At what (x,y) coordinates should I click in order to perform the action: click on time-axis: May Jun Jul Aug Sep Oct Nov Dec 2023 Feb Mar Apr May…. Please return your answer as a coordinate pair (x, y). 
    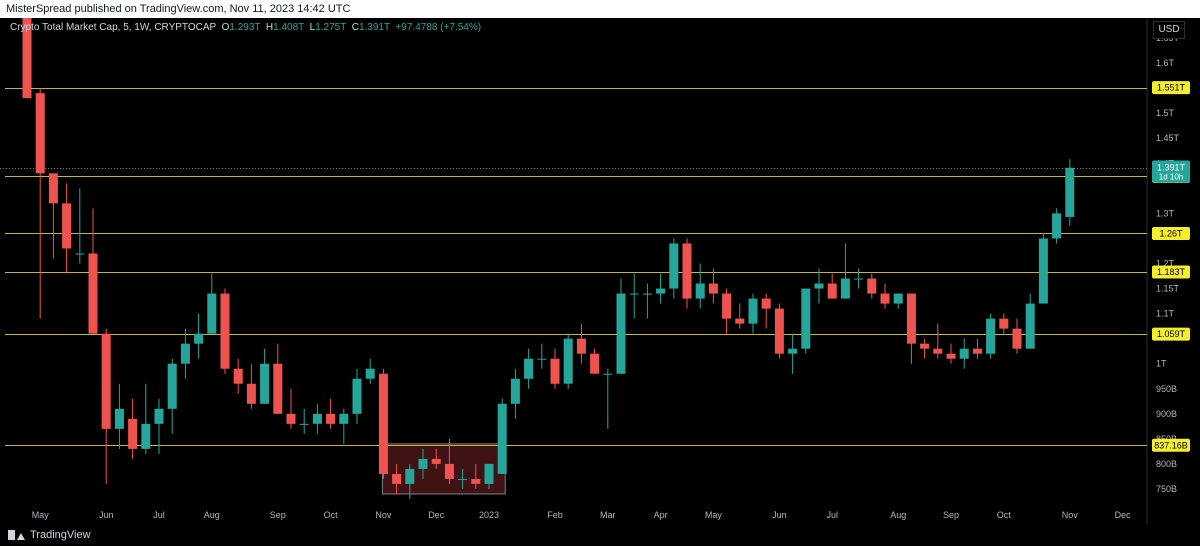
    Looking at the image, I should click on (581, 515).